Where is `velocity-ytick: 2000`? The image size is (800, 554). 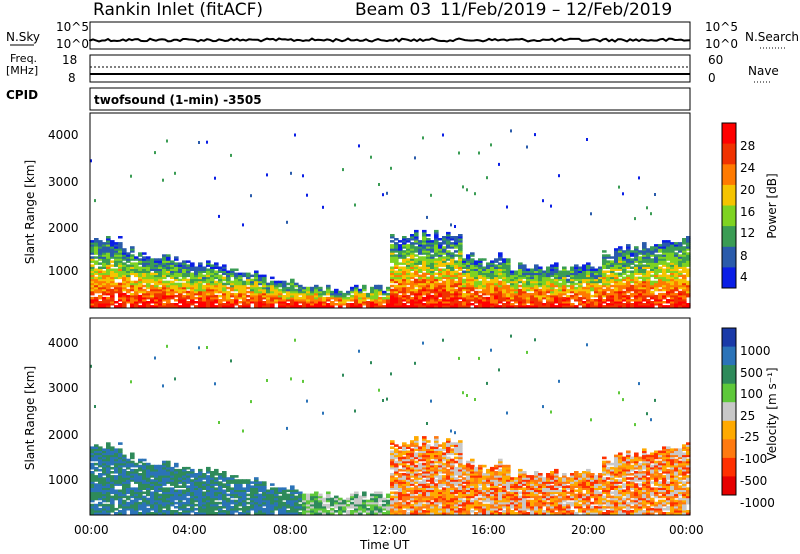 velocity-ytick: 2000 is located at coordinates (63, 435).